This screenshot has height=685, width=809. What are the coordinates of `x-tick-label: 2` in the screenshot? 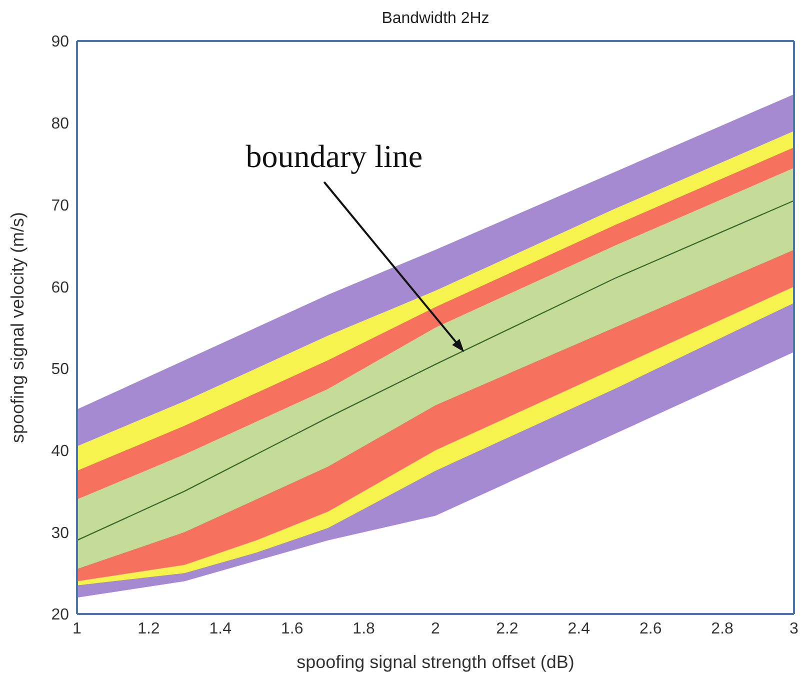 It's located at (435, 629).